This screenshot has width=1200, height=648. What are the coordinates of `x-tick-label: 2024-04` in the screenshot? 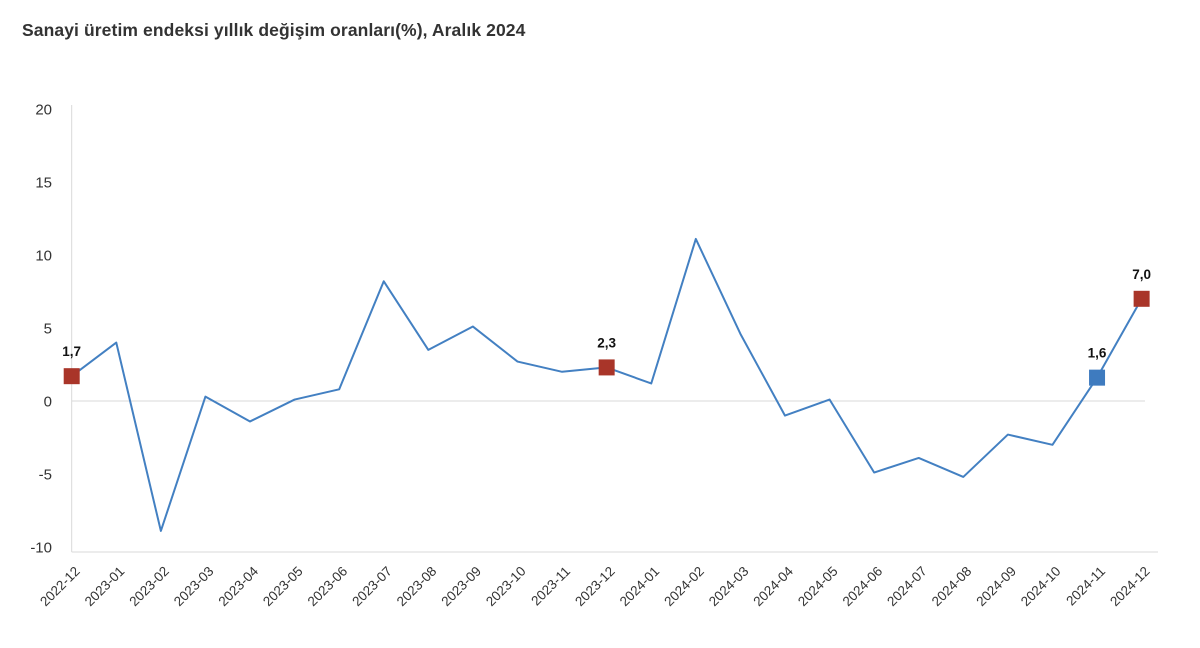 It's located at (773, 586).